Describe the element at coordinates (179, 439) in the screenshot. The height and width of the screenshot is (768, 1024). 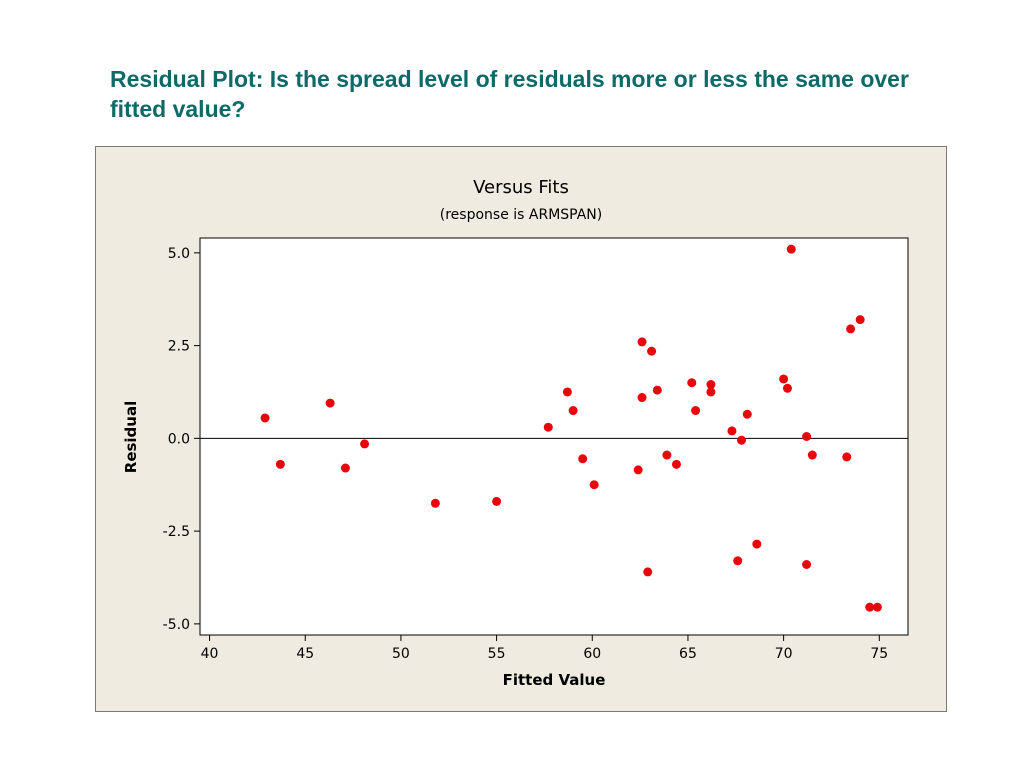
I see `y-tick-label: 0.0` at that location.